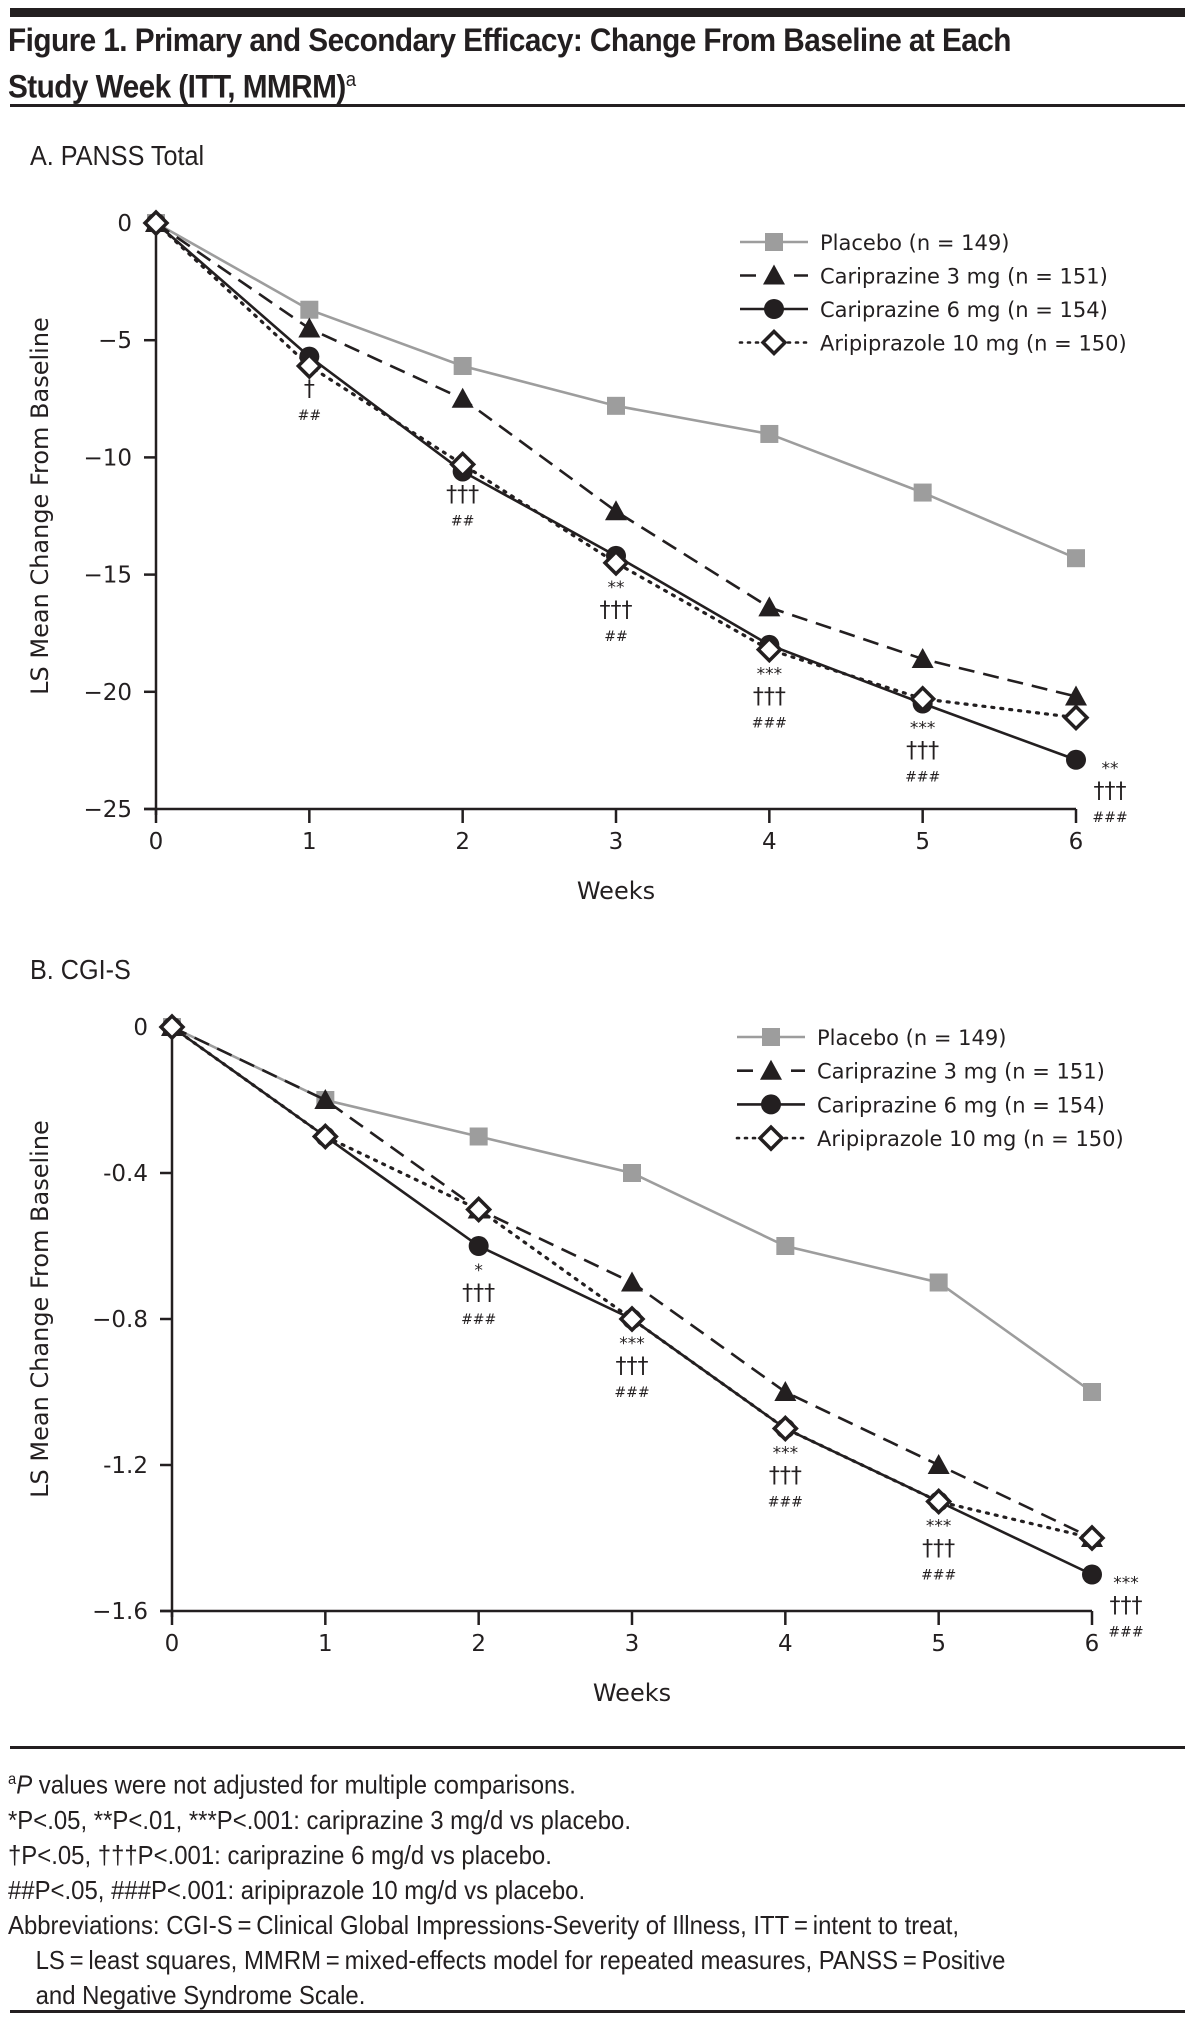 This screenshot has width=1195, height=2024. What do you see at coordinates (117, 155) in the screenshot?
I see `panel-a-title: A. PANSS Total` at bounding box center [117, 155].